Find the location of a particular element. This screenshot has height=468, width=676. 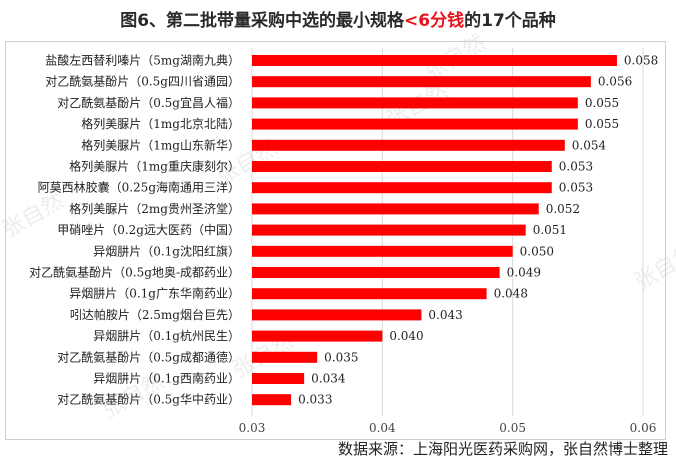

category-label: 盐酸左西替利嗪片（5mg湖南九典） is located at coordinates (142, 60).